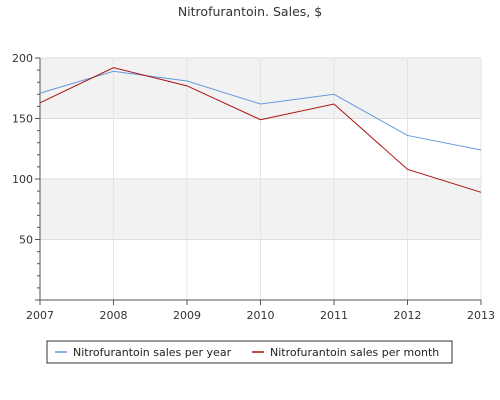 The image size is (500, 400). Describe the element at coordinates (334, 315) in the screenshot. I see `x-tick-label: 2011` at that location.